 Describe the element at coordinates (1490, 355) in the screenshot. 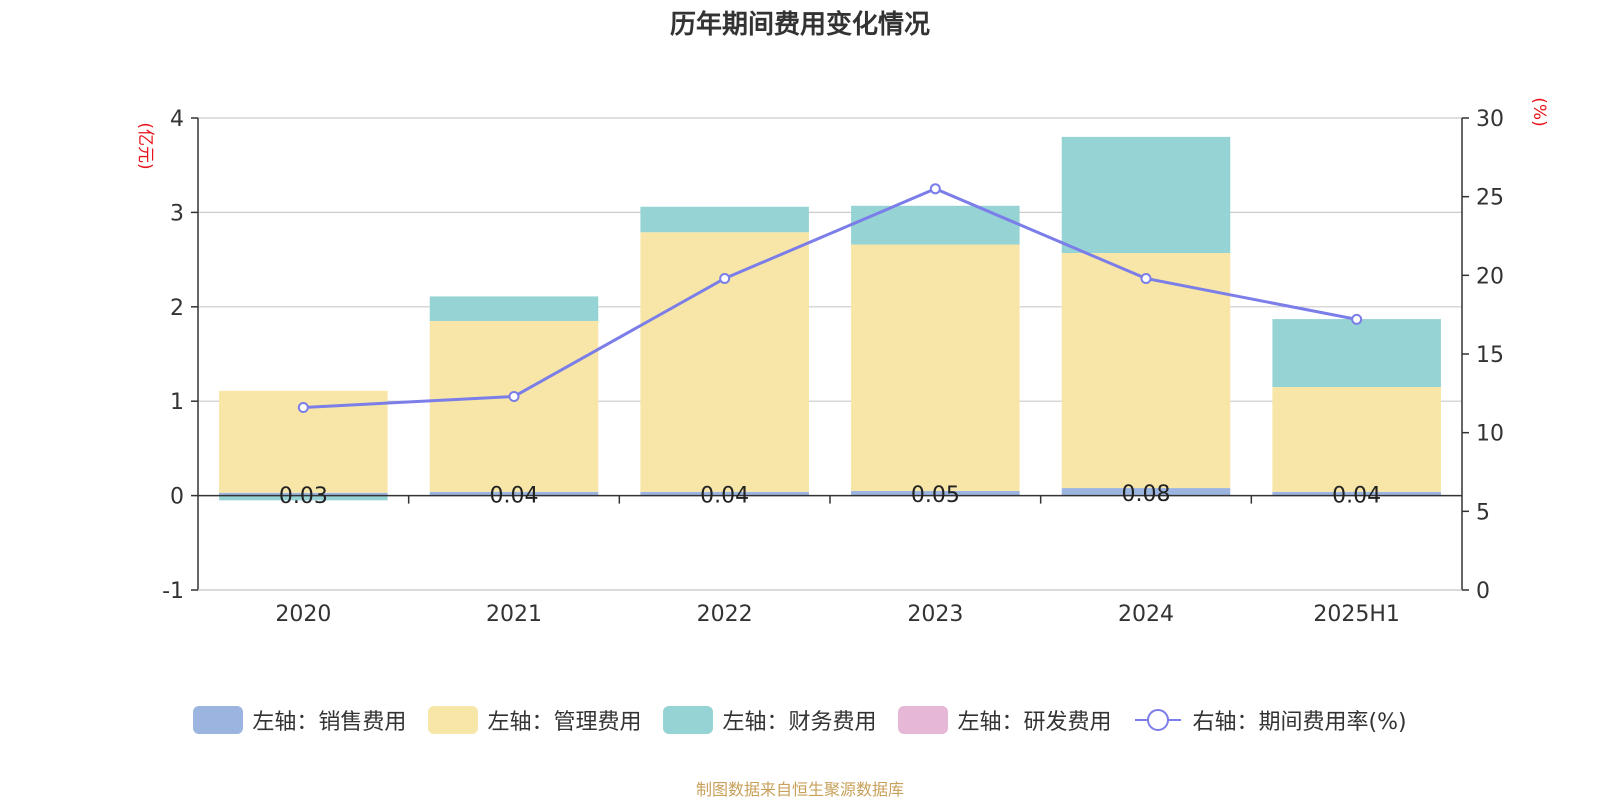

I see `right-axis-tick-label: 15` at that location.